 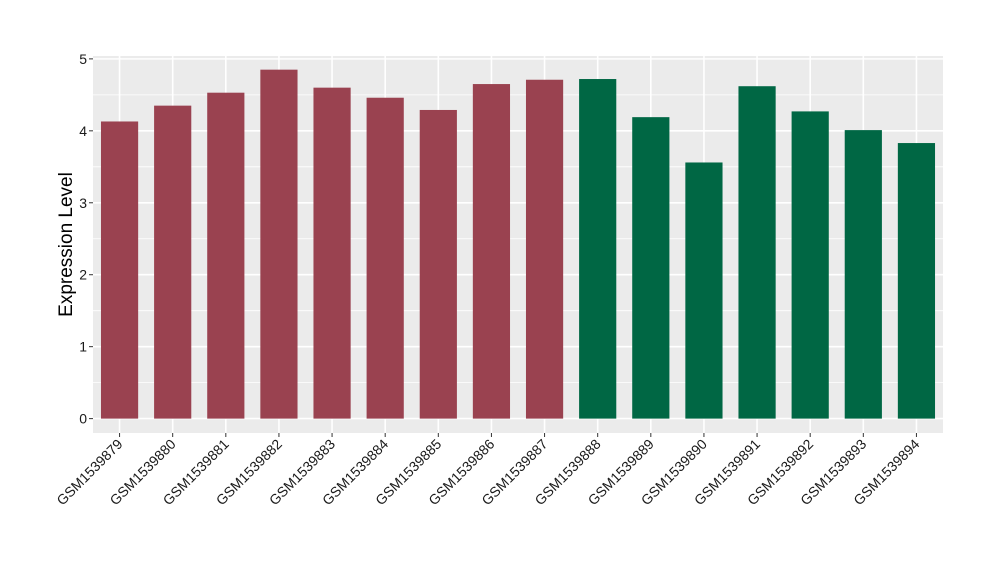 I want to click on bar-GSM1539891, so click(x=757, y=252).